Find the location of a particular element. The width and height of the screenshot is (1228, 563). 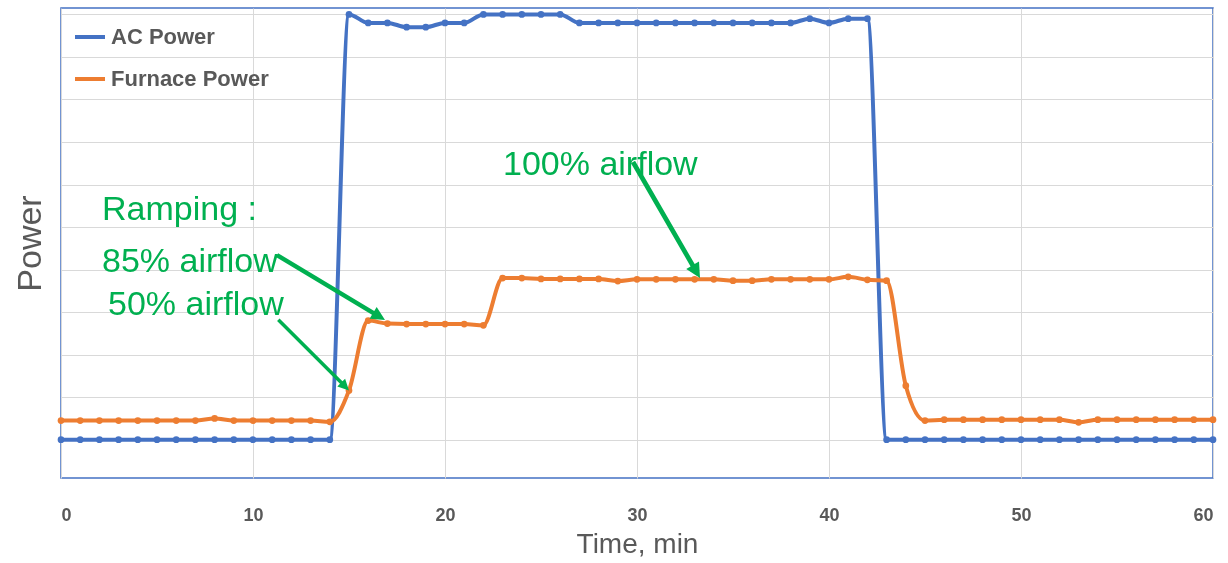

annotation: 100% airflow is located at coordinates (601, 163).